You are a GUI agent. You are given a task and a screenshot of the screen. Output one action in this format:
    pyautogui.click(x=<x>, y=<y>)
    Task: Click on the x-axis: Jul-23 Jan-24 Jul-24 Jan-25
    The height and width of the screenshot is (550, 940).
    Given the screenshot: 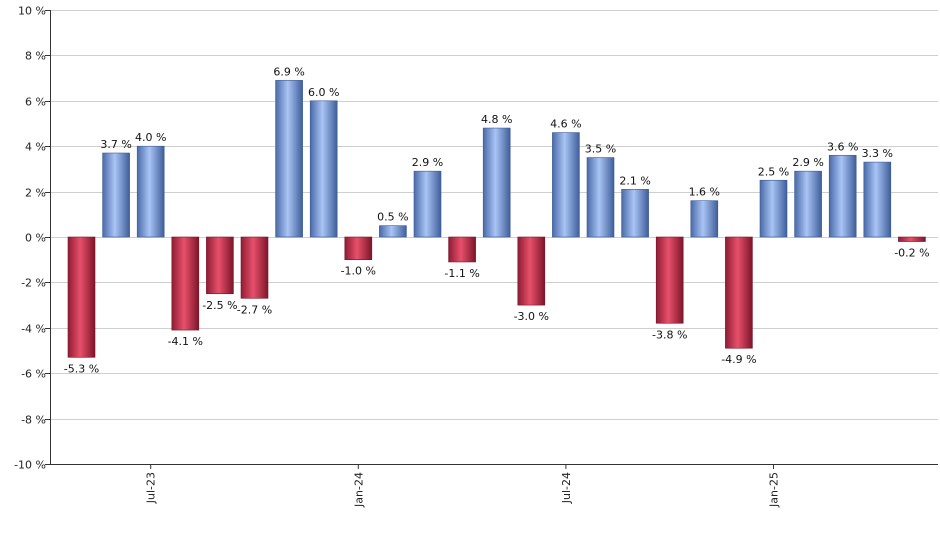 What is the action you would take?
    pyautogui.click(x=494, y=486)
    